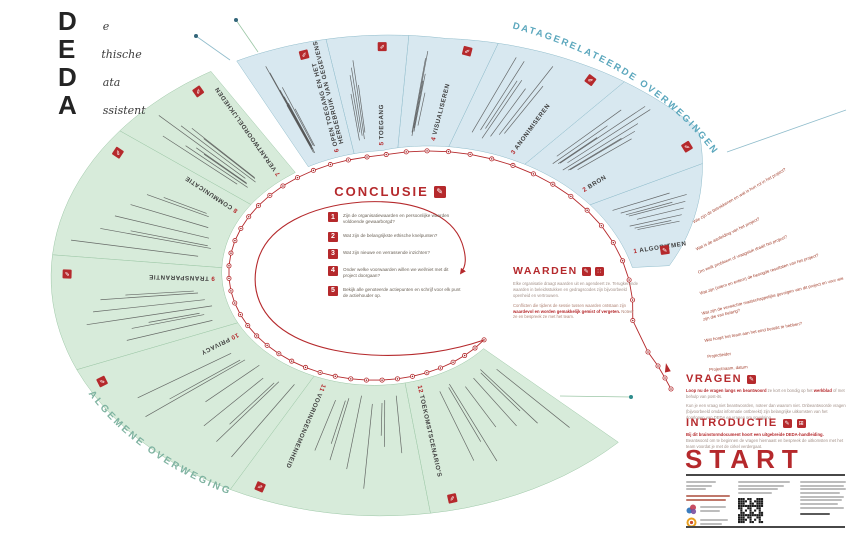 Image resolution: width=849 pixels, height=534 pixels. Describe the element at coordinates (511, 431) in the screenshot. I see `wedge-toekomstscenario-s` at that location.